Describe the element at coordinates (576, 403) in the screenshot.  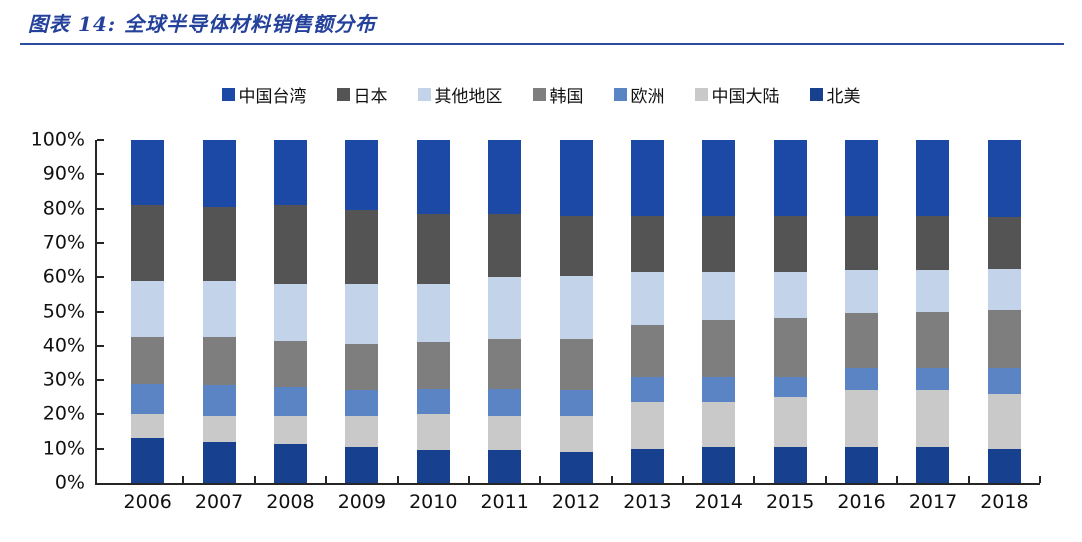
I see `bar-segment-europe-2012` at that location.